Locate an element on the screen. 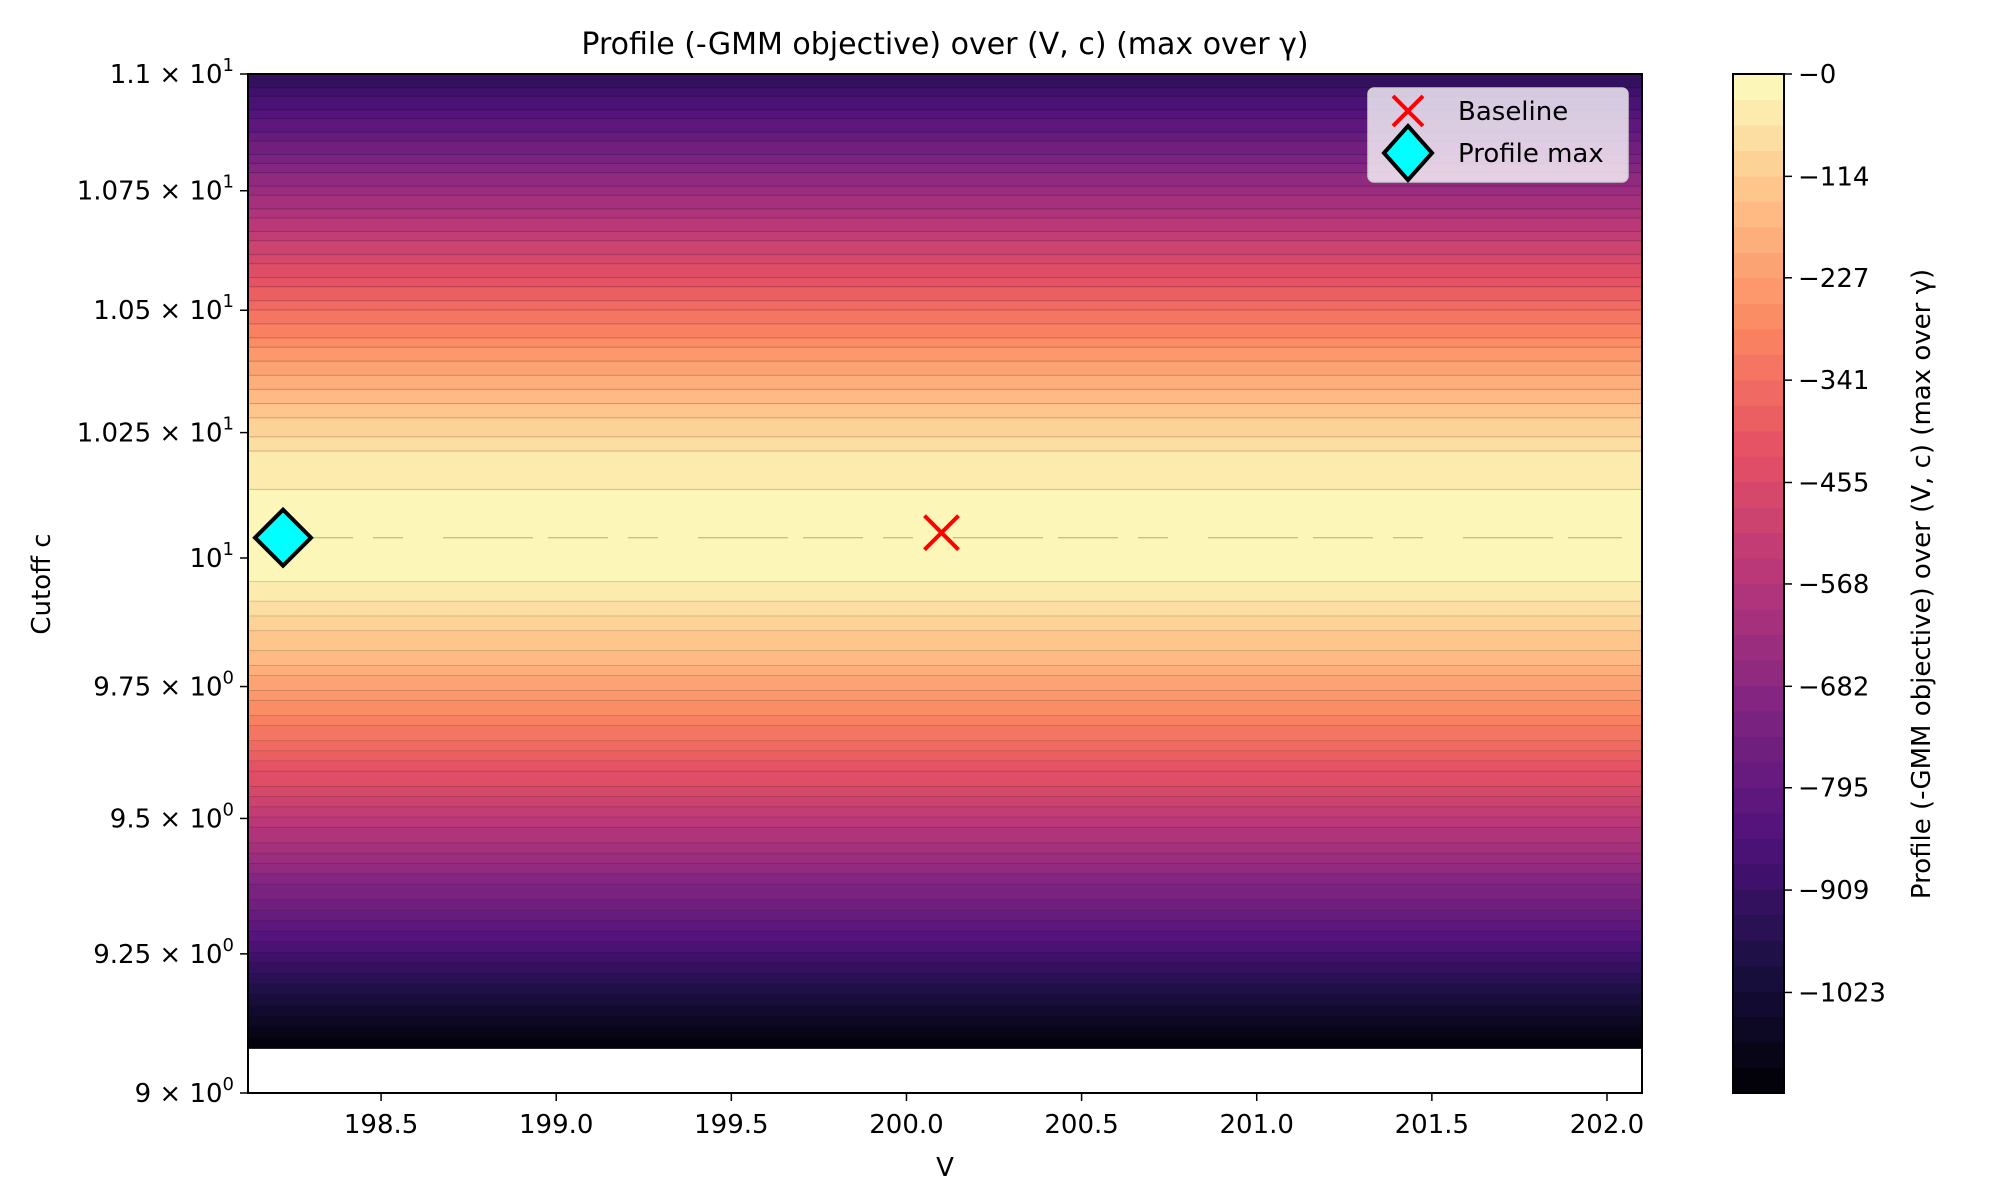 The image size is (2000, 1200). y-tick-label: 101 is located at coordinates (211, 556).